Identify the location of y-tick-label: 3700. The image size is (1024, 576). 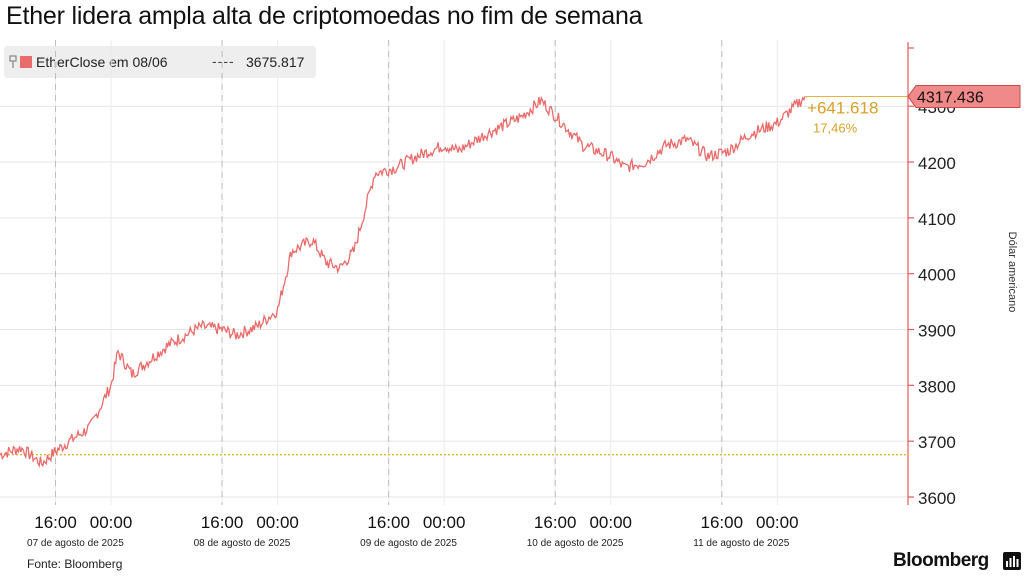
(937, 442).